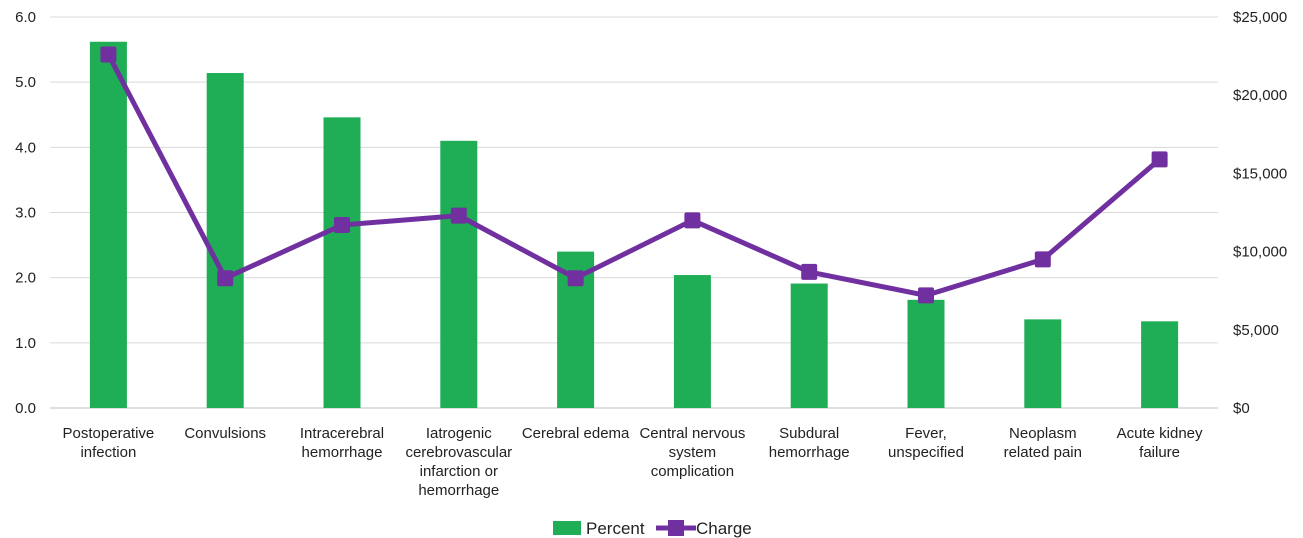  I want to click on x-category-label: Postoperative infection, so click(109, 443).